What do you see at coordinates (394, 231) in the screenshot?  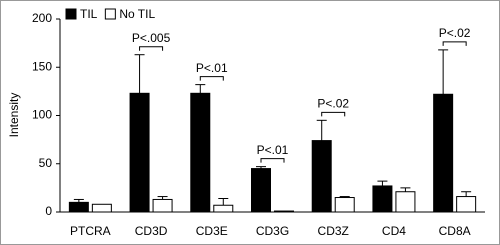 I see `x-tick-label: CD4` at bounding box center [394, 231].